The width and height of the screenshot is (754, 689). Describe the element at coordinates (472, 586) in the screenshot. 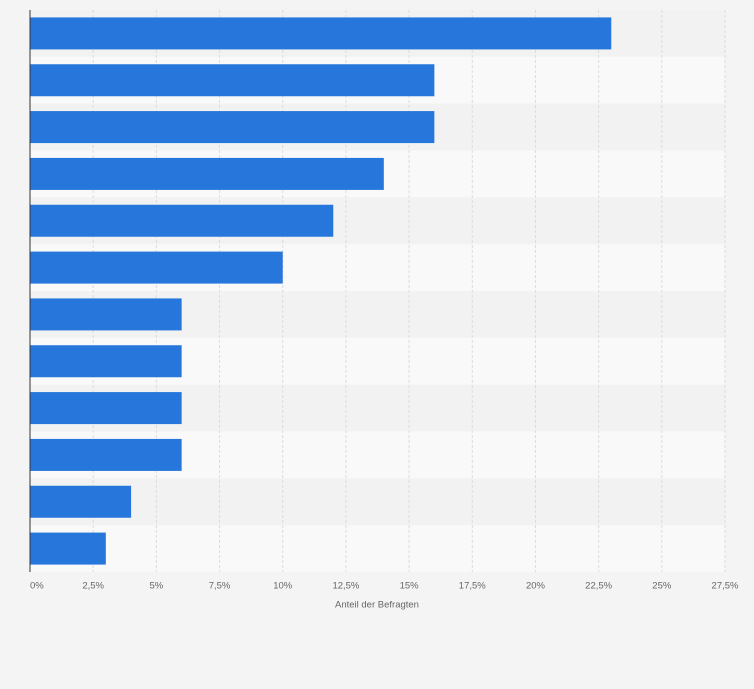

I see `x-tick-label: 17,5%` at that location.